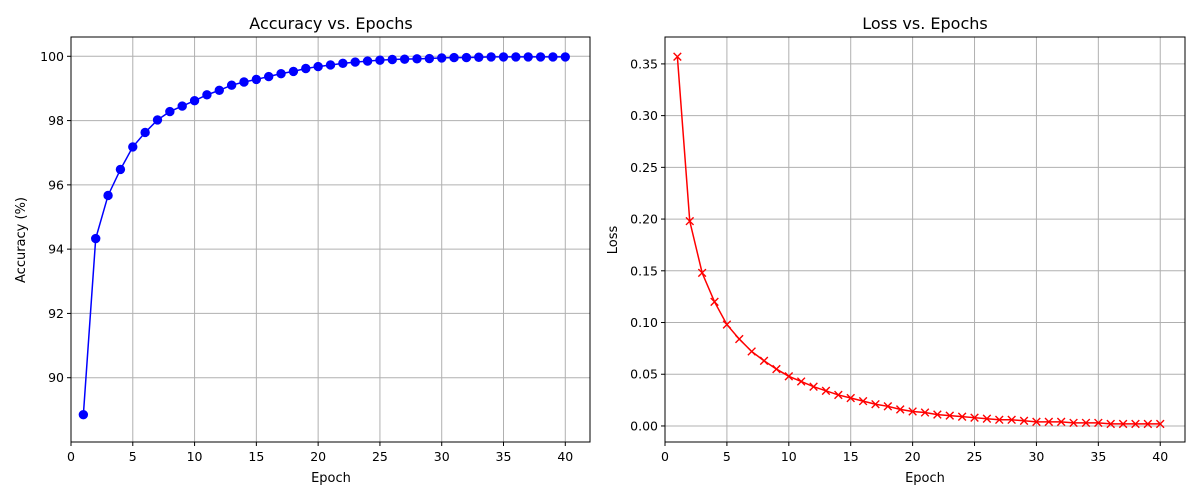 Image resolution: width=1200 pixels, height=504 pixels. What do you see at coordinates (924, 23) in the screenshot?
I see `chart-title: Loss vs. Epochs` at bounding box center [924, 23].